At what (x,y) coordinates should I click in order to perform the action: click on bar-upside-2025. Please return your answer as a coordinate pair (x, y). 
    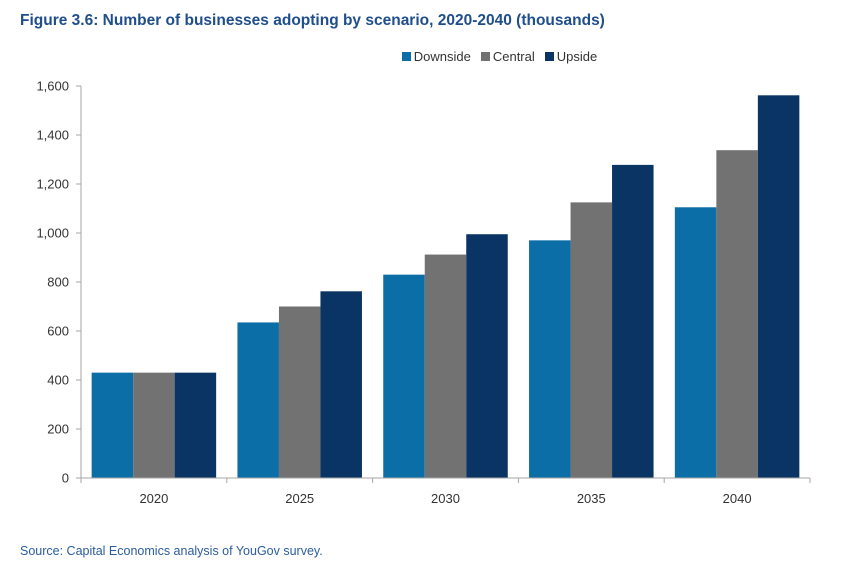
    Looking at the image, I should click on (341, 384).